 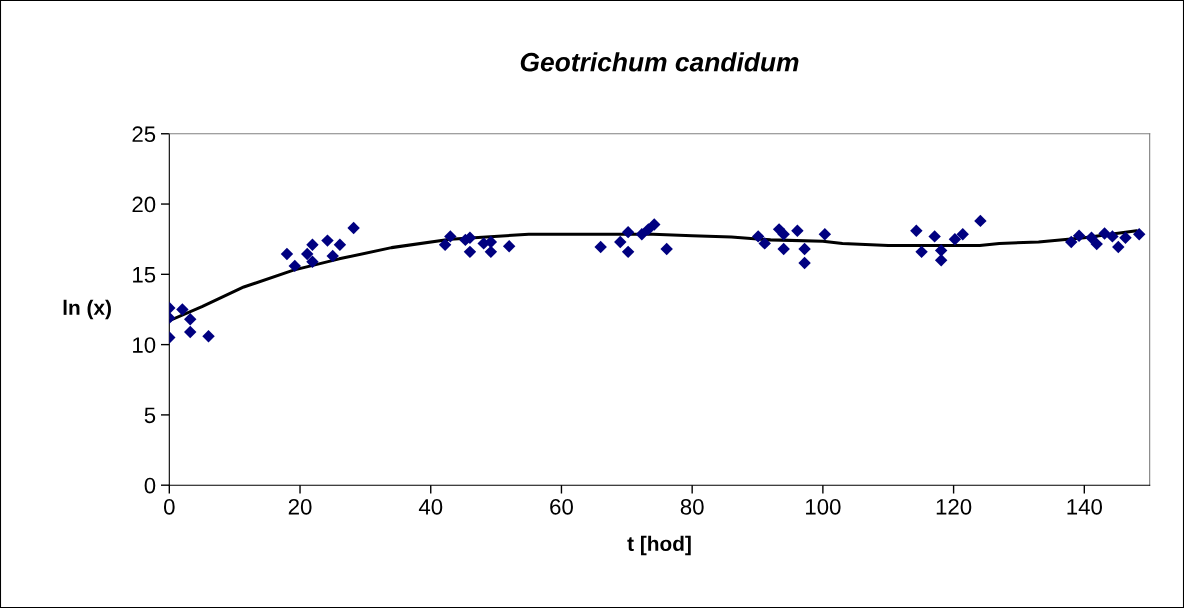 I want to click on x-tick-label: 140, so click(x=1084, y=506).